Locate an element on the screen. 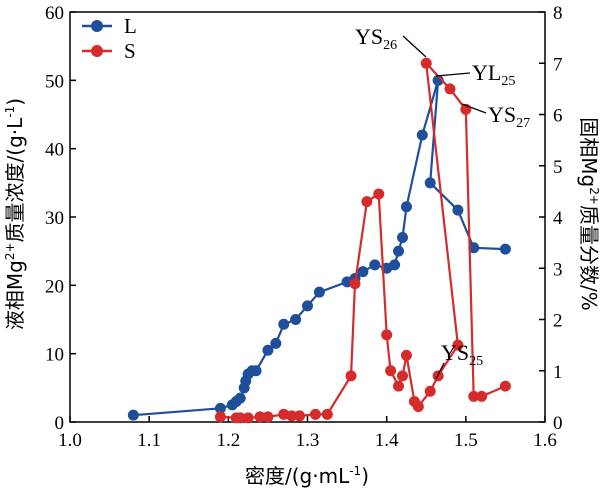 Image resolution: width=600 pixels, height=491 pixels. y-tick-label: 30 is located at coordinates (54, 218).